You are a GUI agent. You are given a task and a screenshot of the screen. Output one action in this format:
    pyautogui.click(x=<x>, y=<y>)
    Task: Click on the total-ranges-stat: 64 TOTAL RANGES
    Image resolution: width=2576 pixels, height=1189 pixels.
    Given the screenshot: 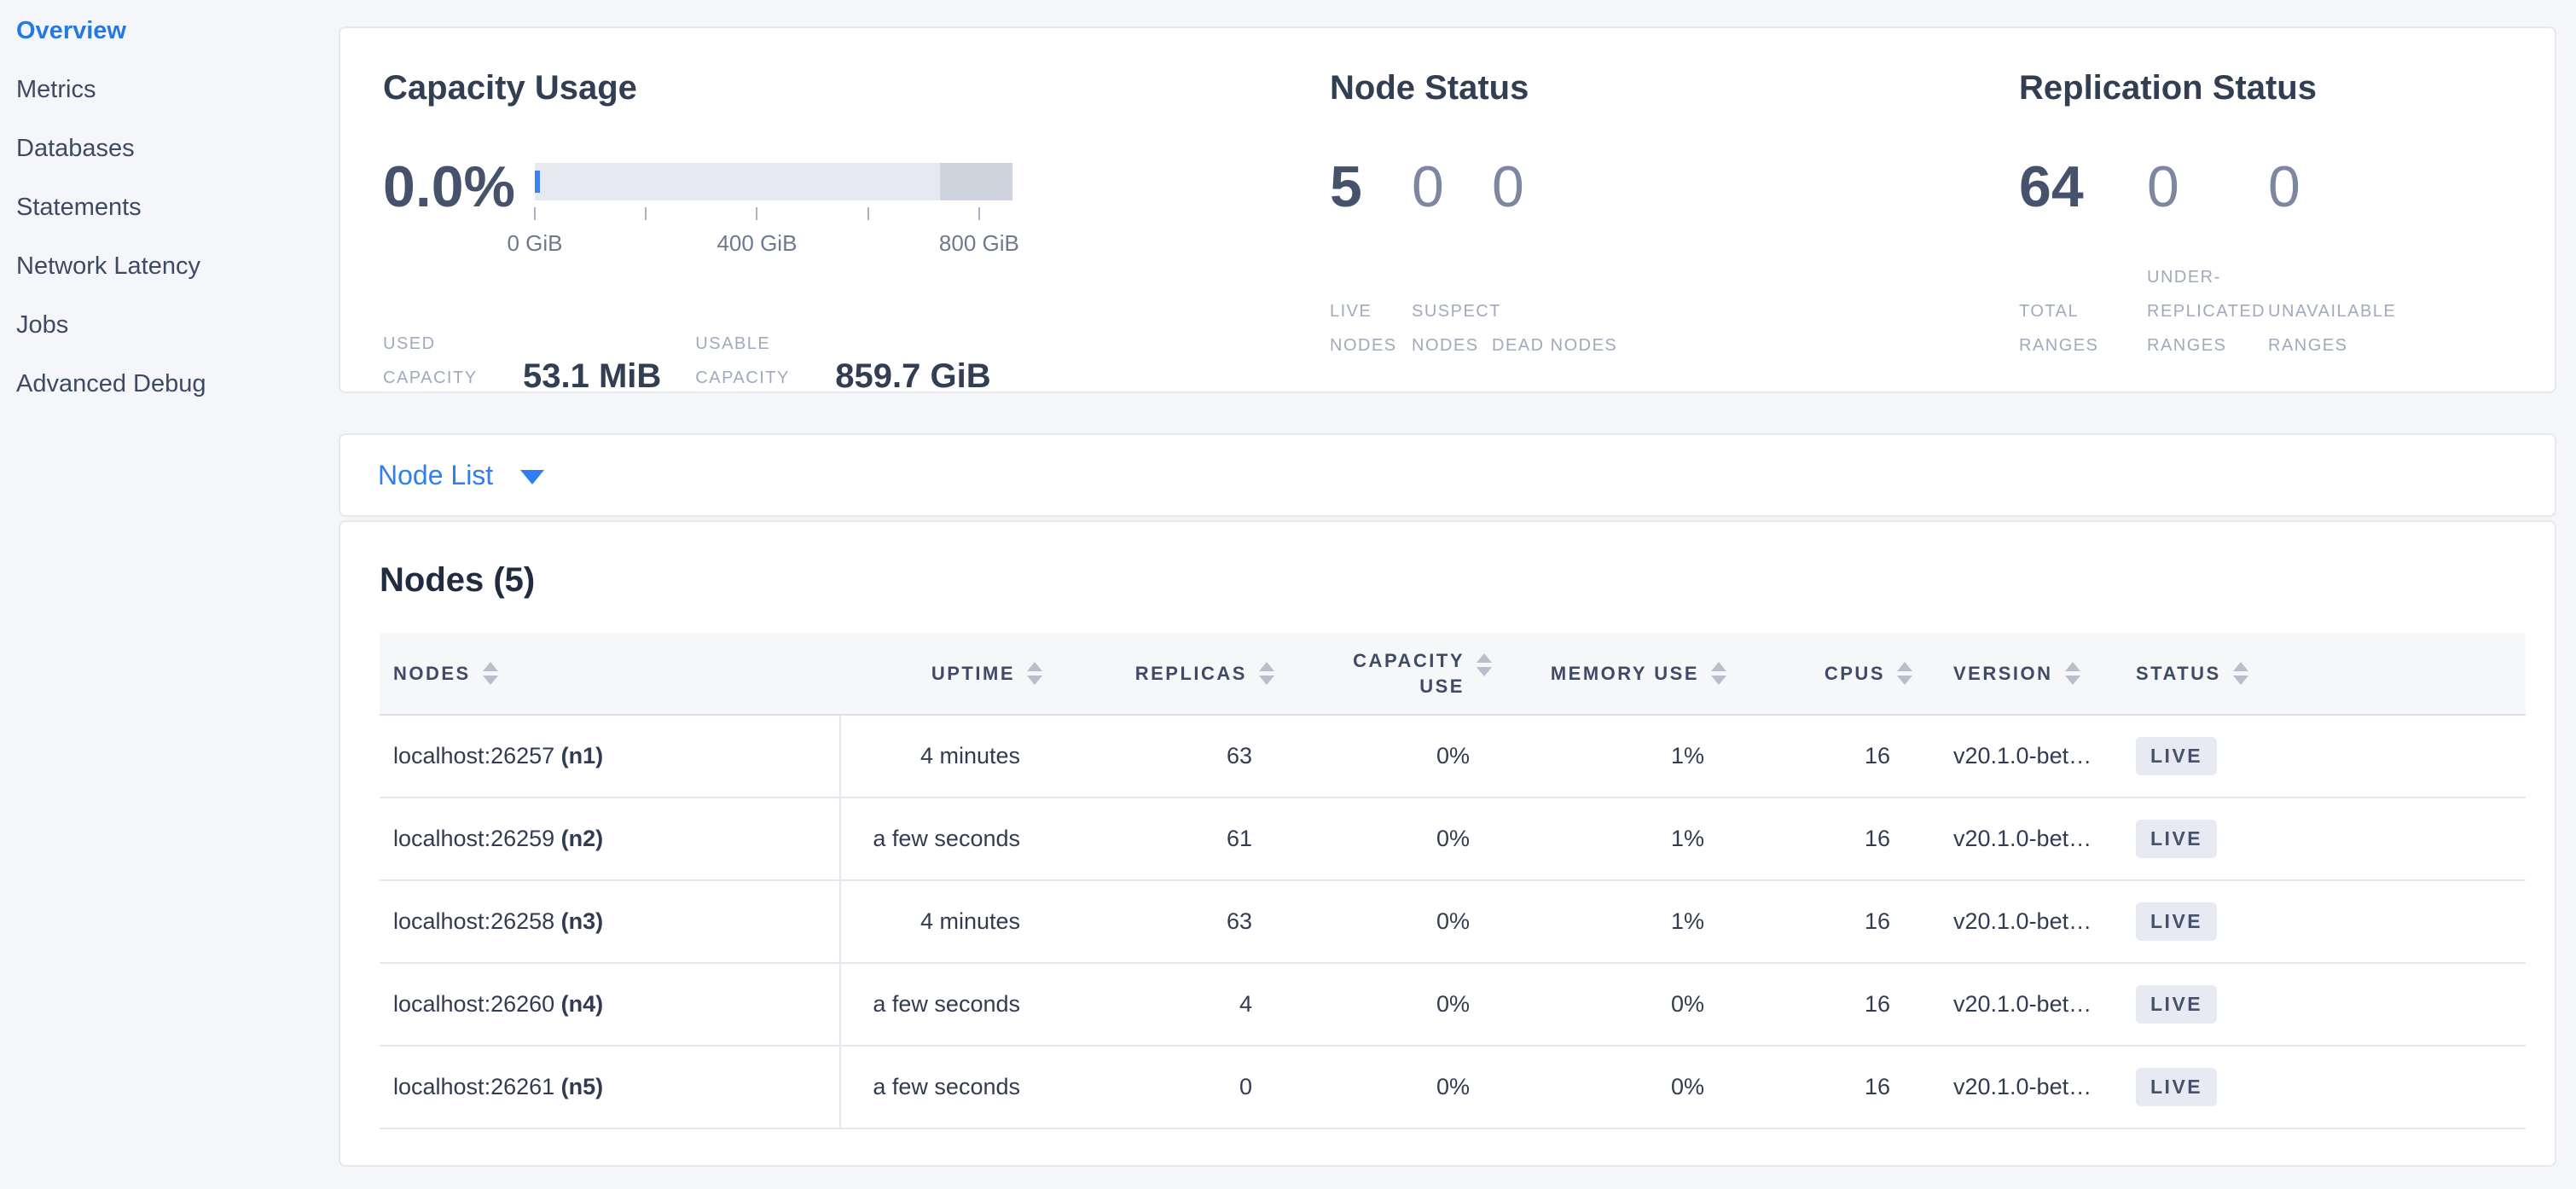 What is the action you would take?
    pyautogui.click(x=2083, y=260)
    